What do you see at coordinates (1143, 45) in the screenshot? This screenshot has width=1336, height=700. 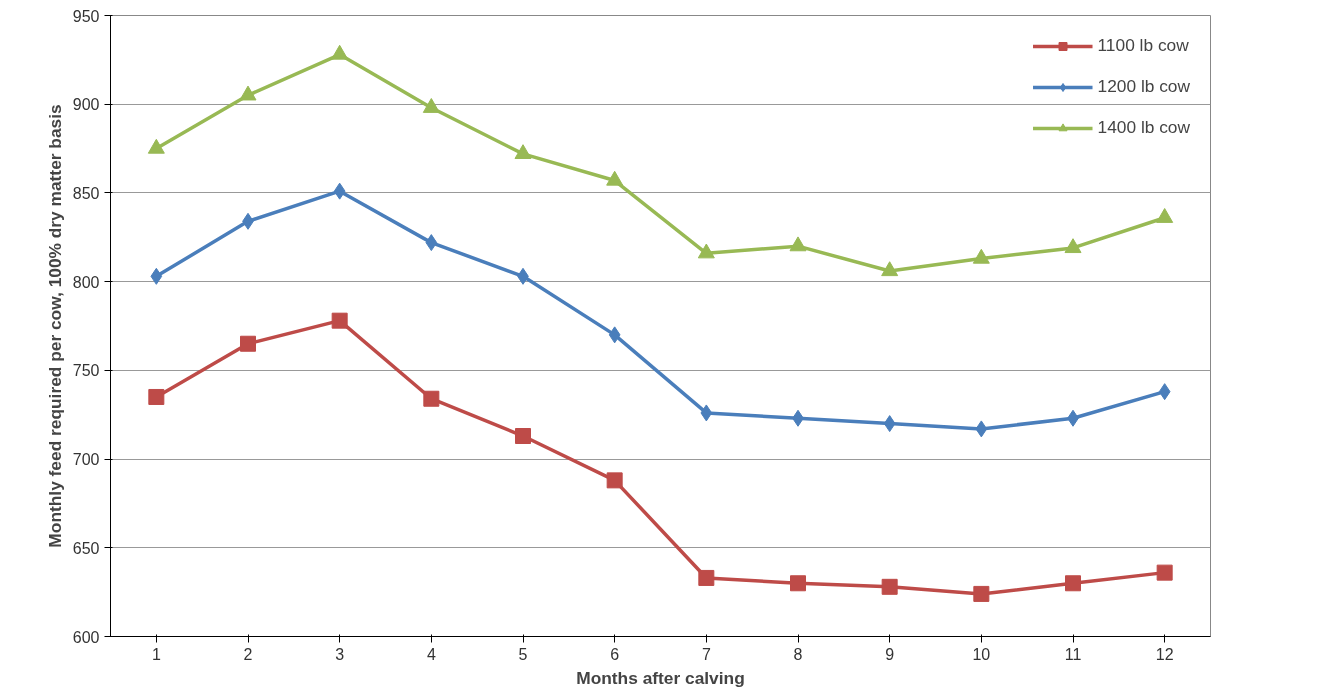 I see `legend-label: 1100 lb cow` at bounding box center [1143, 45].